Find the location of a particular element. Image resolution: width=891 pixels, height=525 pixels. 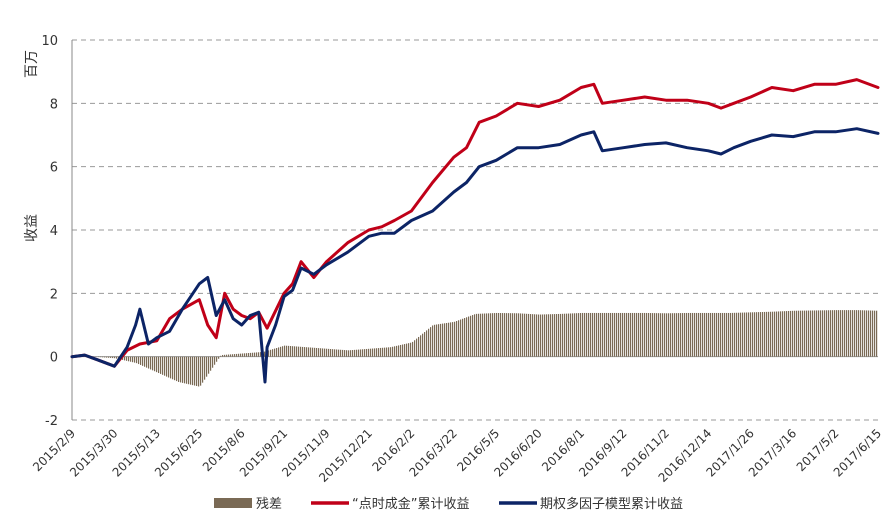

legend-label-multifactor: 期权多因子模型累计收益 is located at coordinates (611, 504).